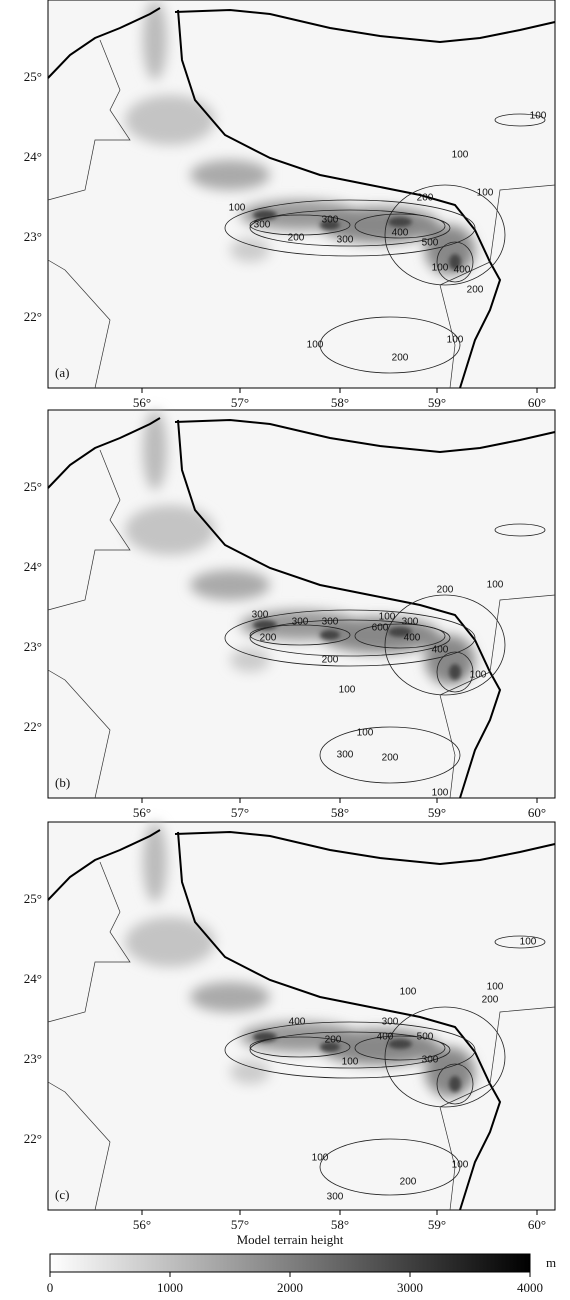 This screenshot has height=1300, width=570. What do you see at coordinates (437, 402) in the screenshot?
I see `lon-label: 59°` at bounding box center [437, 402].